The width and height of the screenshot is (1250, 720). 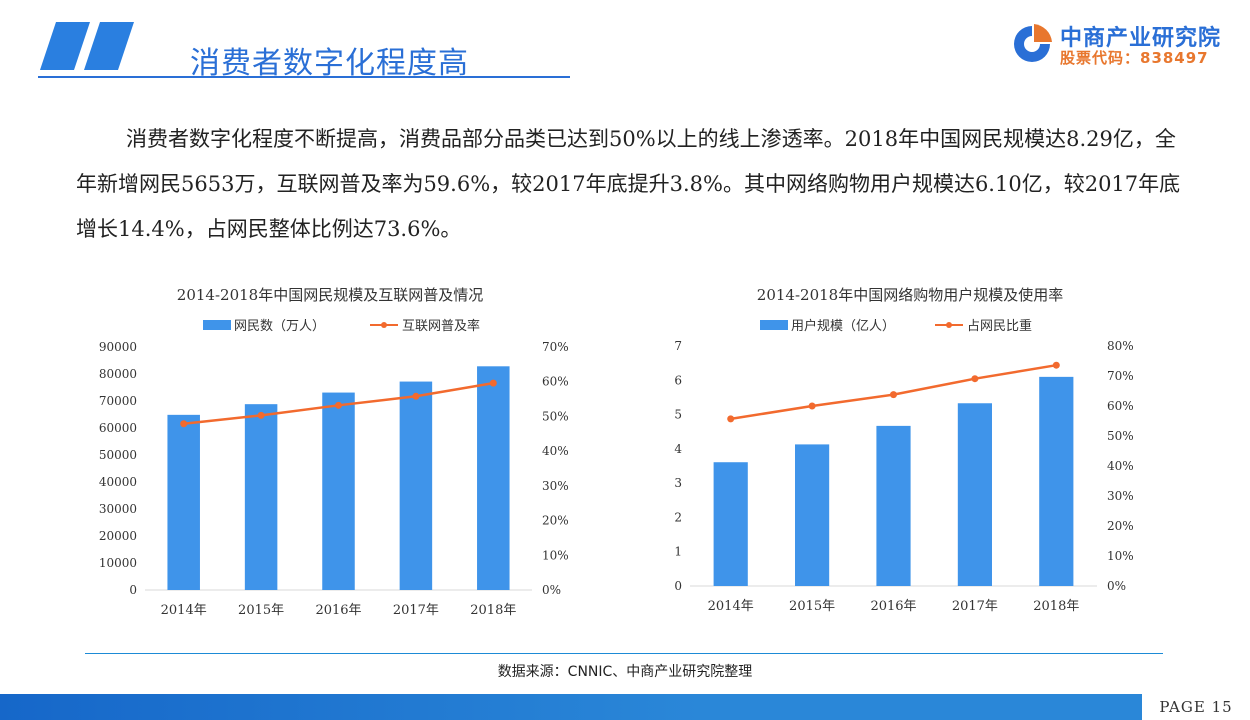 I want to click on stock-code: 股票代码：838497, so click(x=1134, y=58).